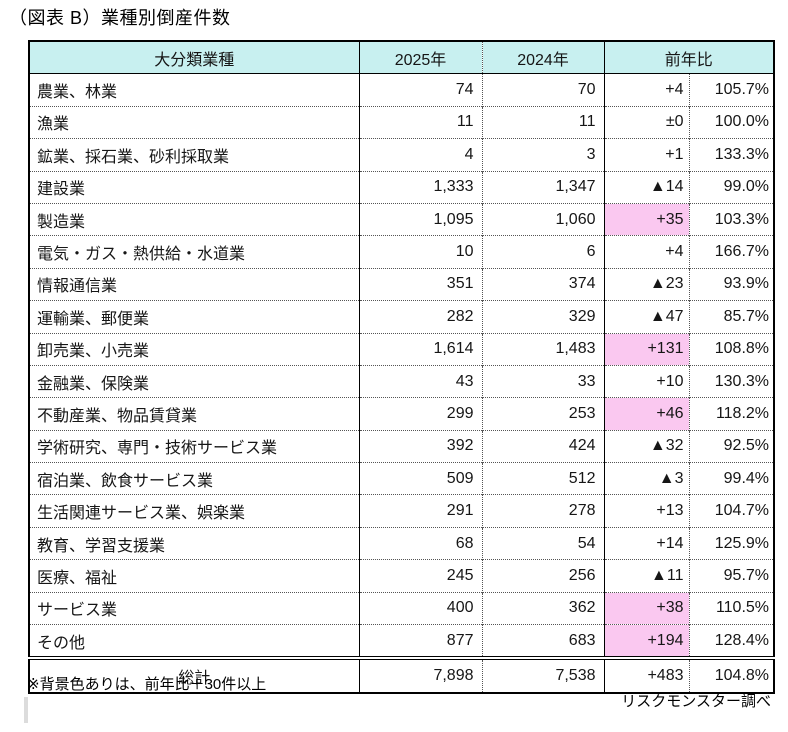 The image size is (788, 732). I want to click on row-yoy-ratio: 105.7%, so click(732, 90).